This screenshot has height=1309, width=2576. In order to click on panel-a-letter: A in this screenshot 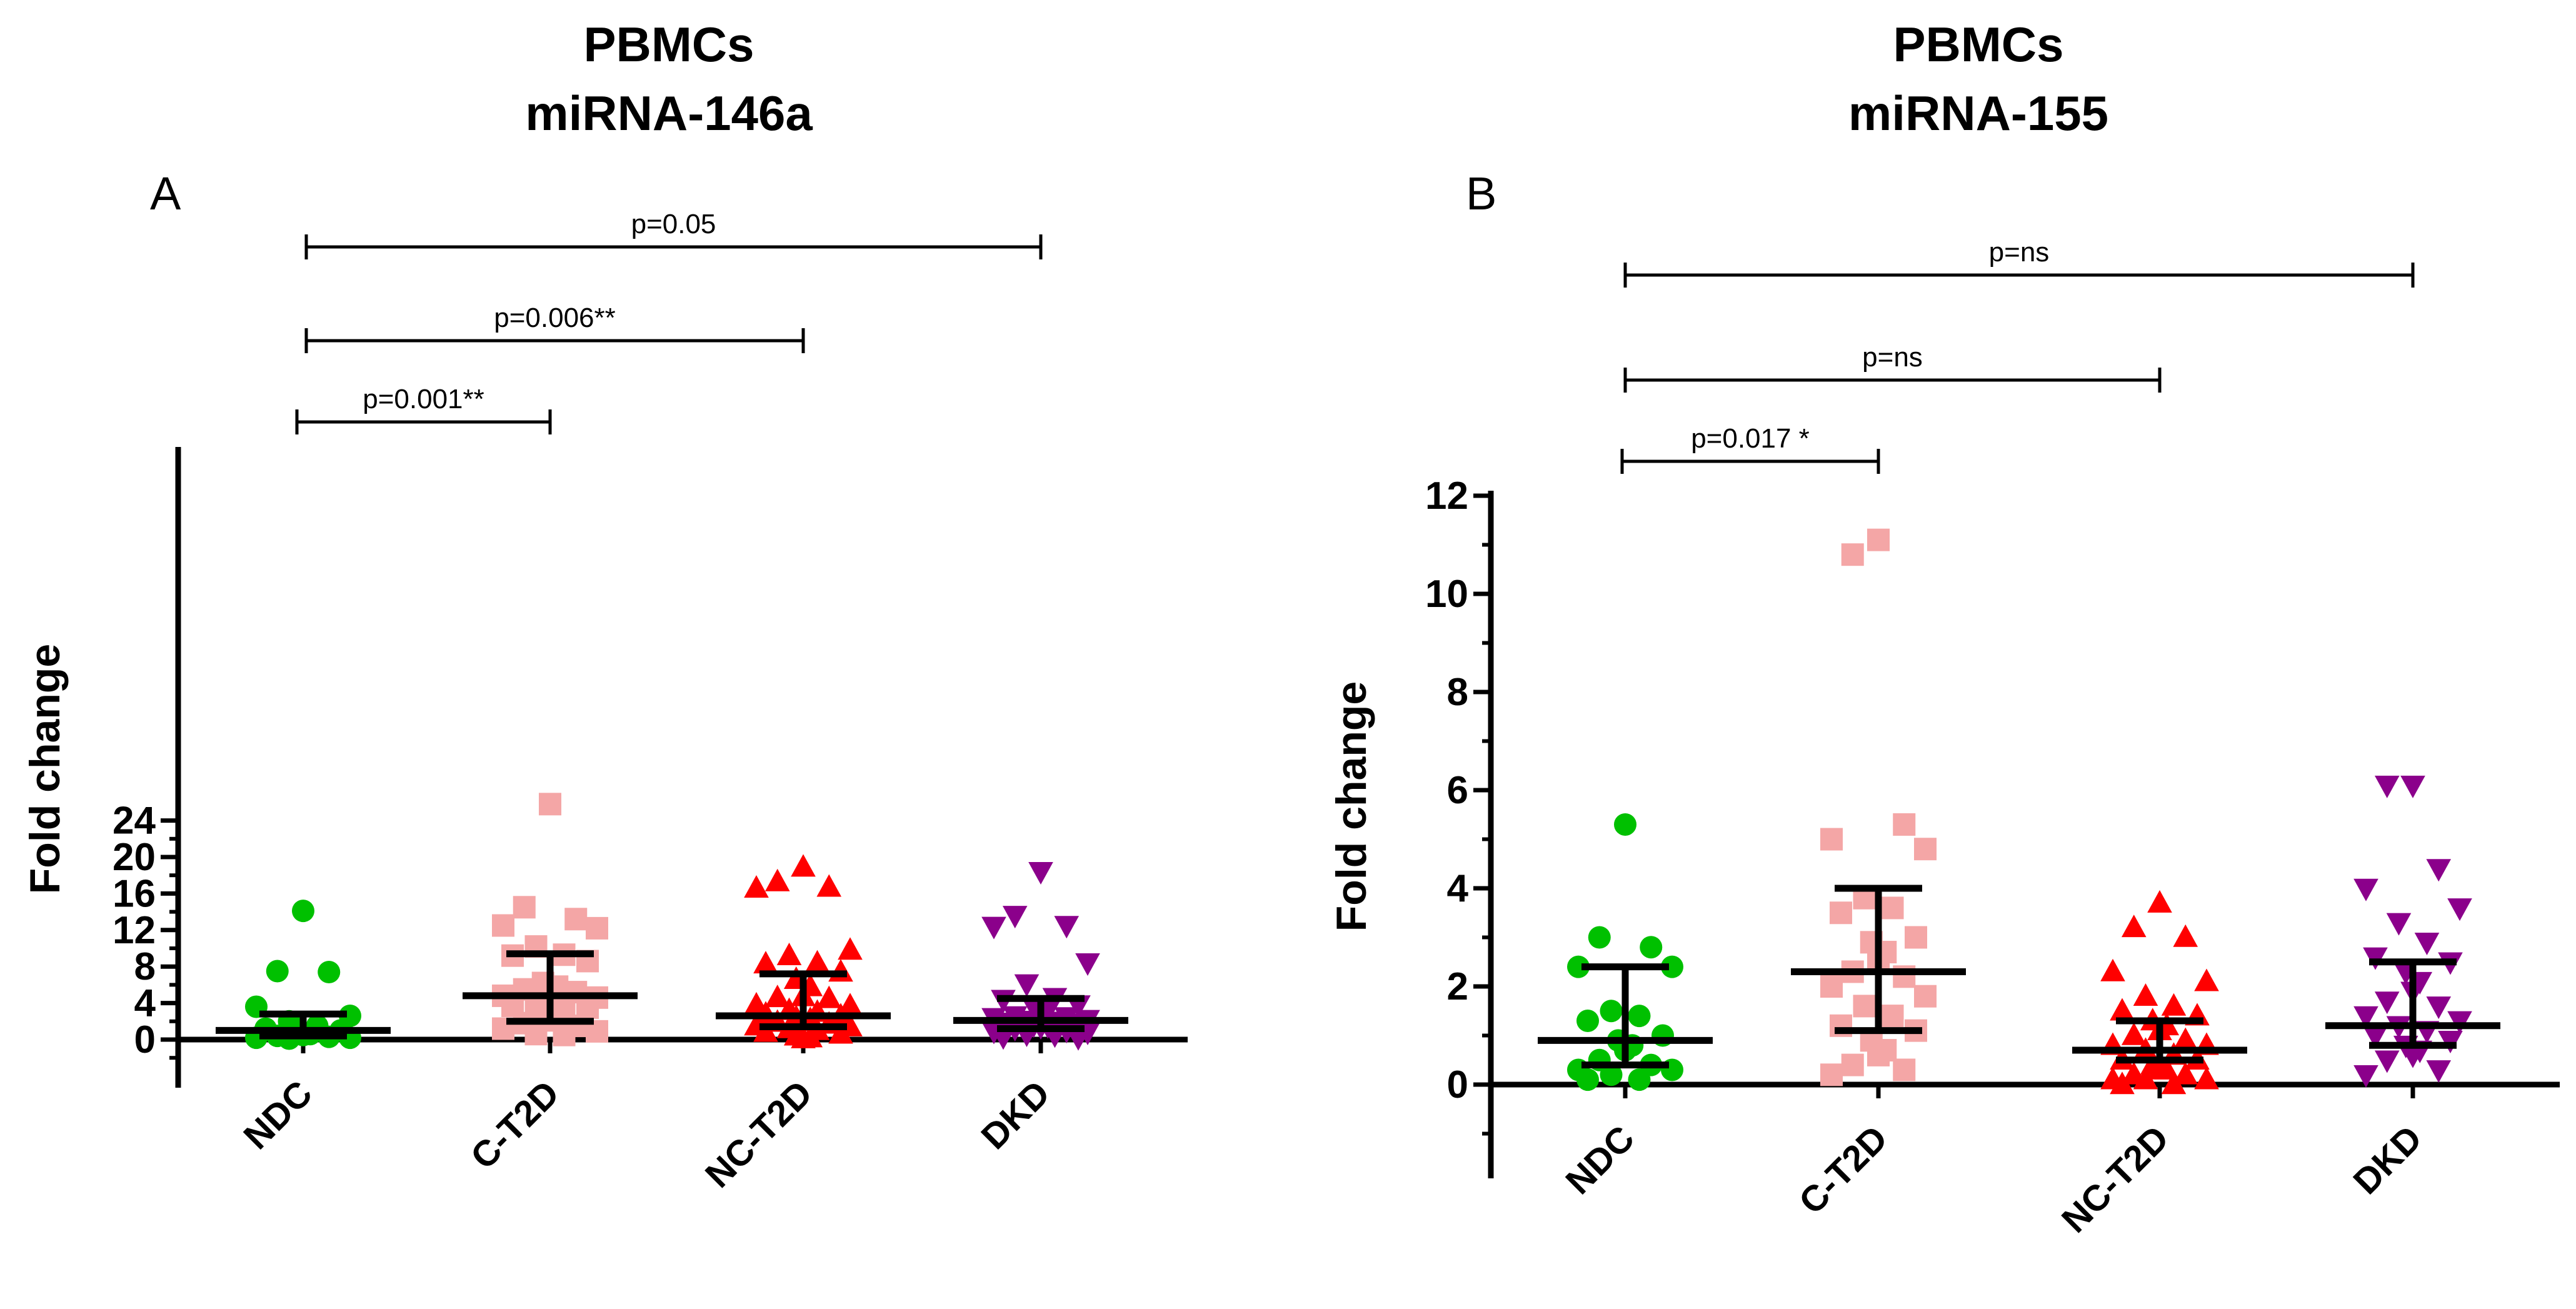, I will do `click(165, 194)`.